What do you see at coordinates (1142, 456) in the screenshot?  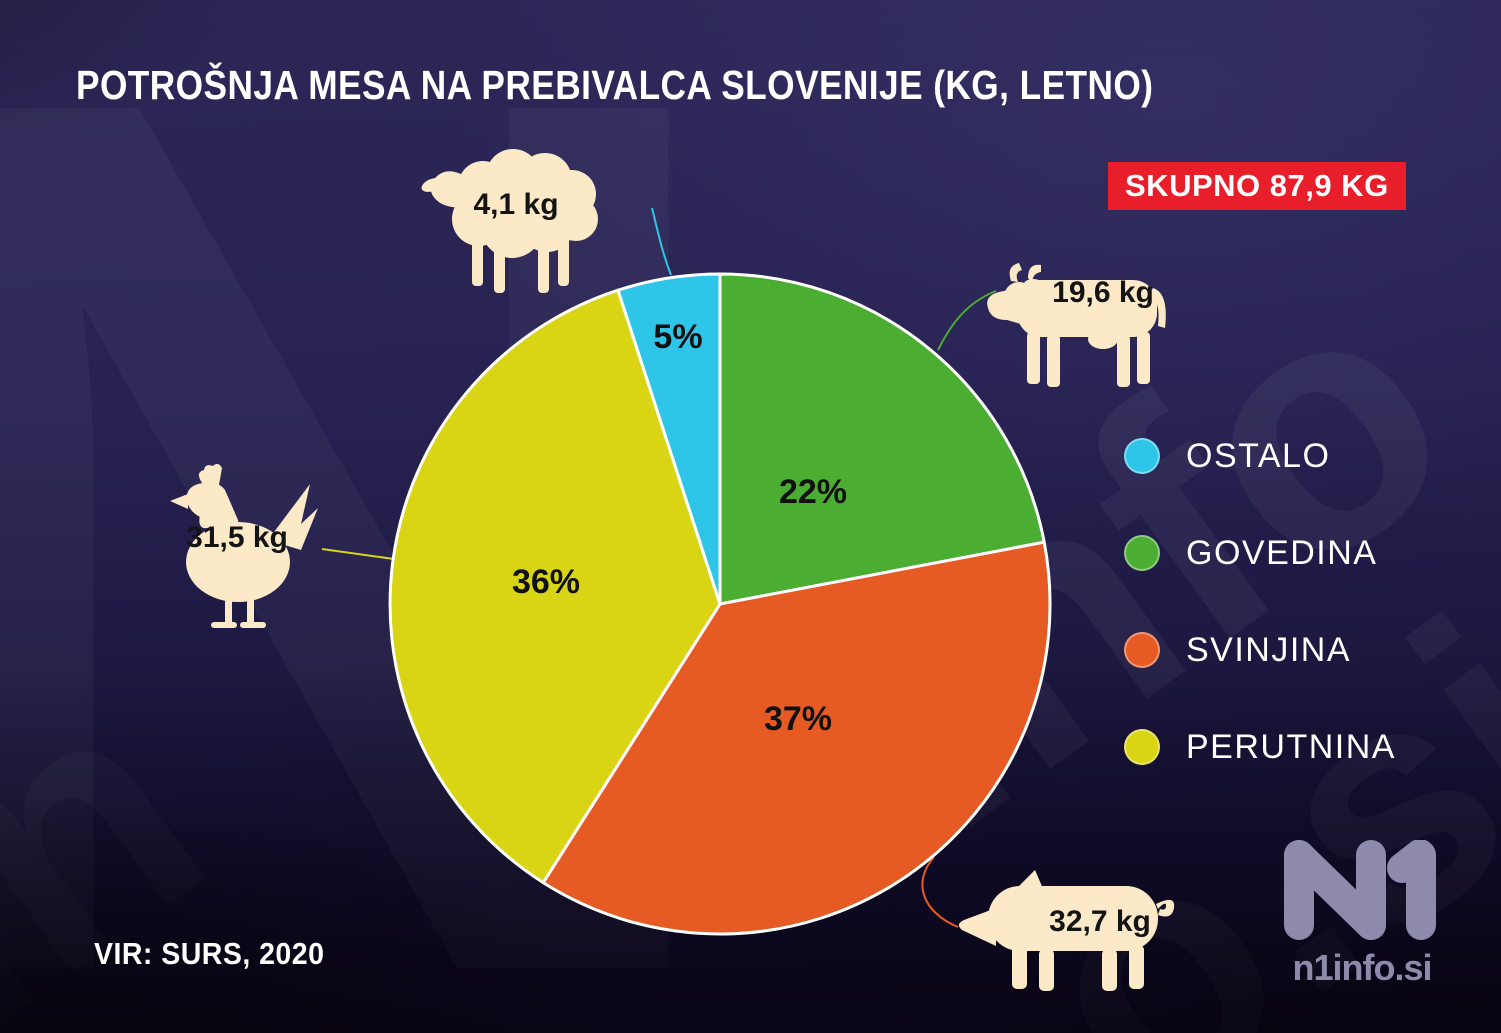 I see `legend-dot-ostalo` at bounding box center [1142, 456].